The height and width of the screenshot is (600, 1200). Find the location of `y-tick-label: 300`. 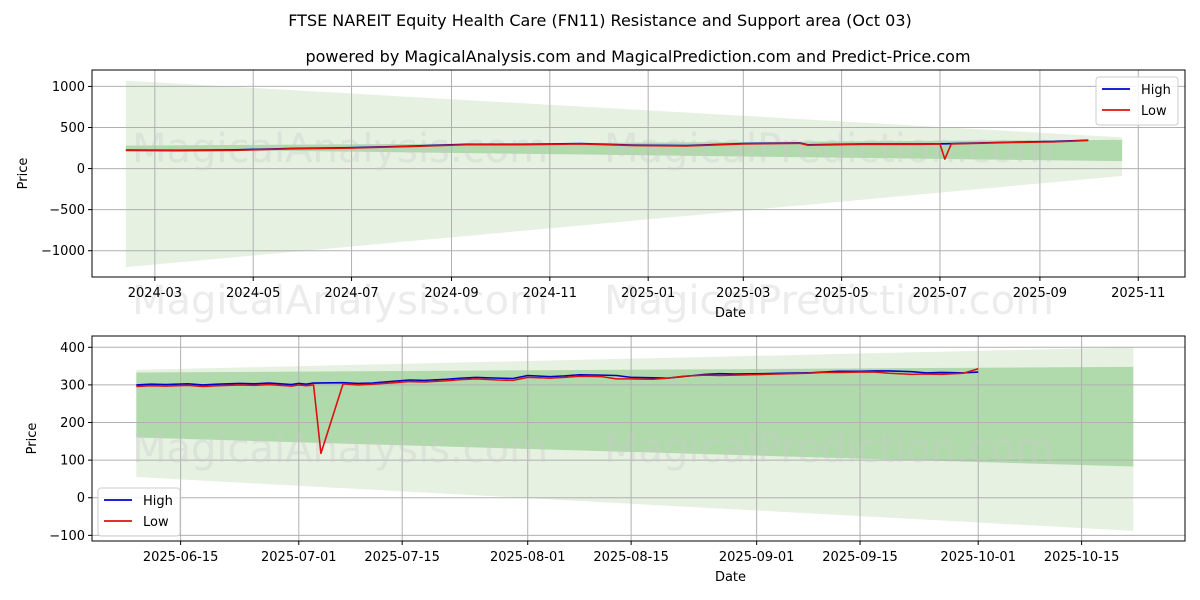

y-tick-label: 300 is located at coordinates (72, 385).